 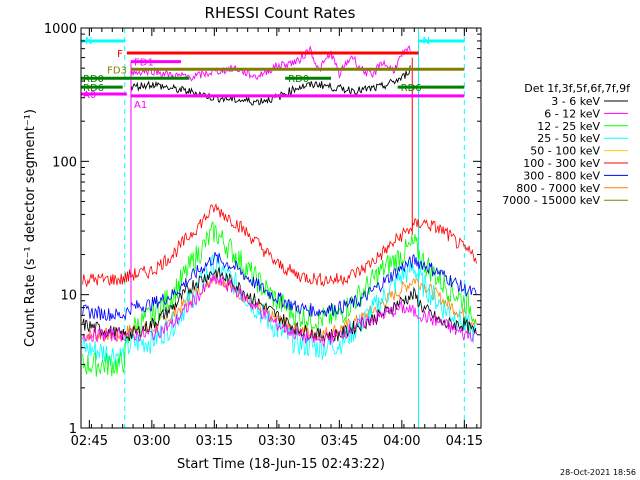 I want to click on legend-title: Det 1f,3f,5f,6f,7f,9f, so click(x=577, y=88).